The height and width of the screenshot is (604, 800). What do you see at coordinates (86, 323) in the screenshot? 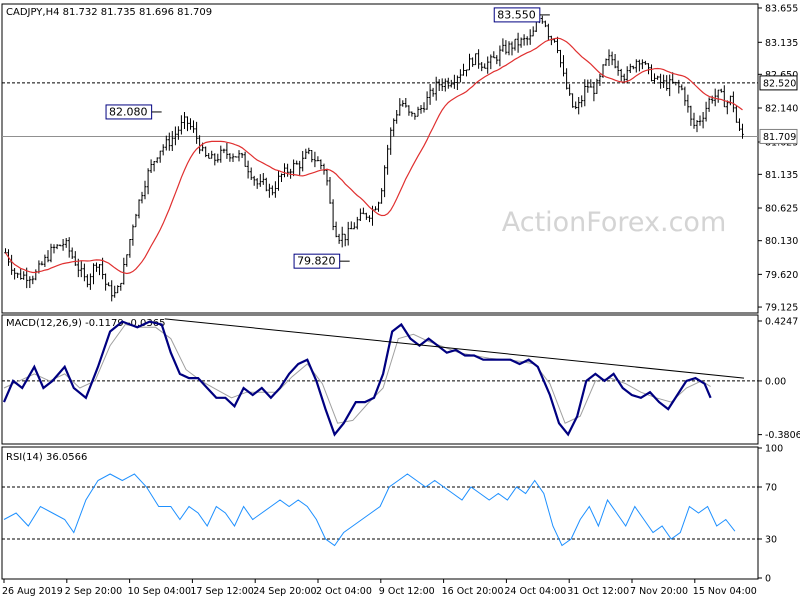
I see `macd-panel-title: MACD(12,26,9) -0.1179 -0.0365` at bounding box center [86, 323].